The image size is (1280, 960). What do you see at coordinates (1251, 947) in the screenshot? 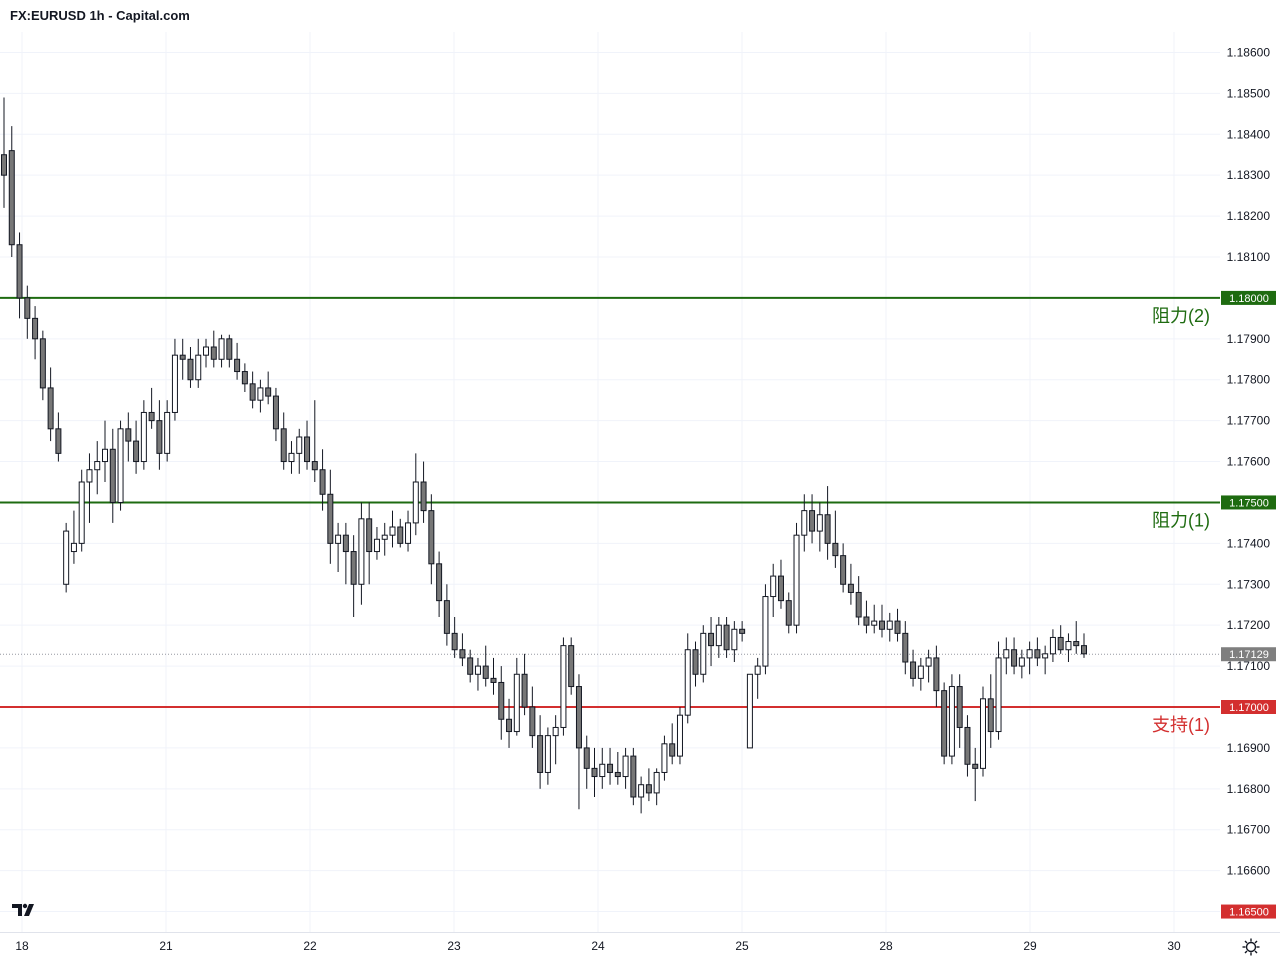
I see `settings-gear-icon` at bounding box center [1251, 947].